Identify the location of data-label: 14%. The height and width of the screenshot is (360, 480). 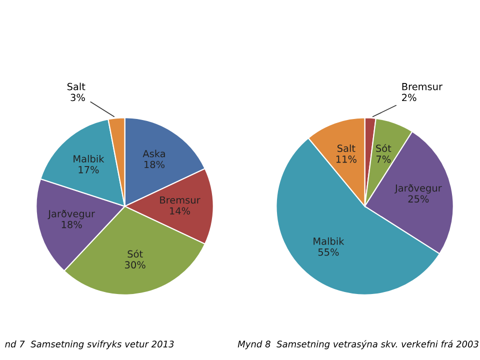
(180, 211).